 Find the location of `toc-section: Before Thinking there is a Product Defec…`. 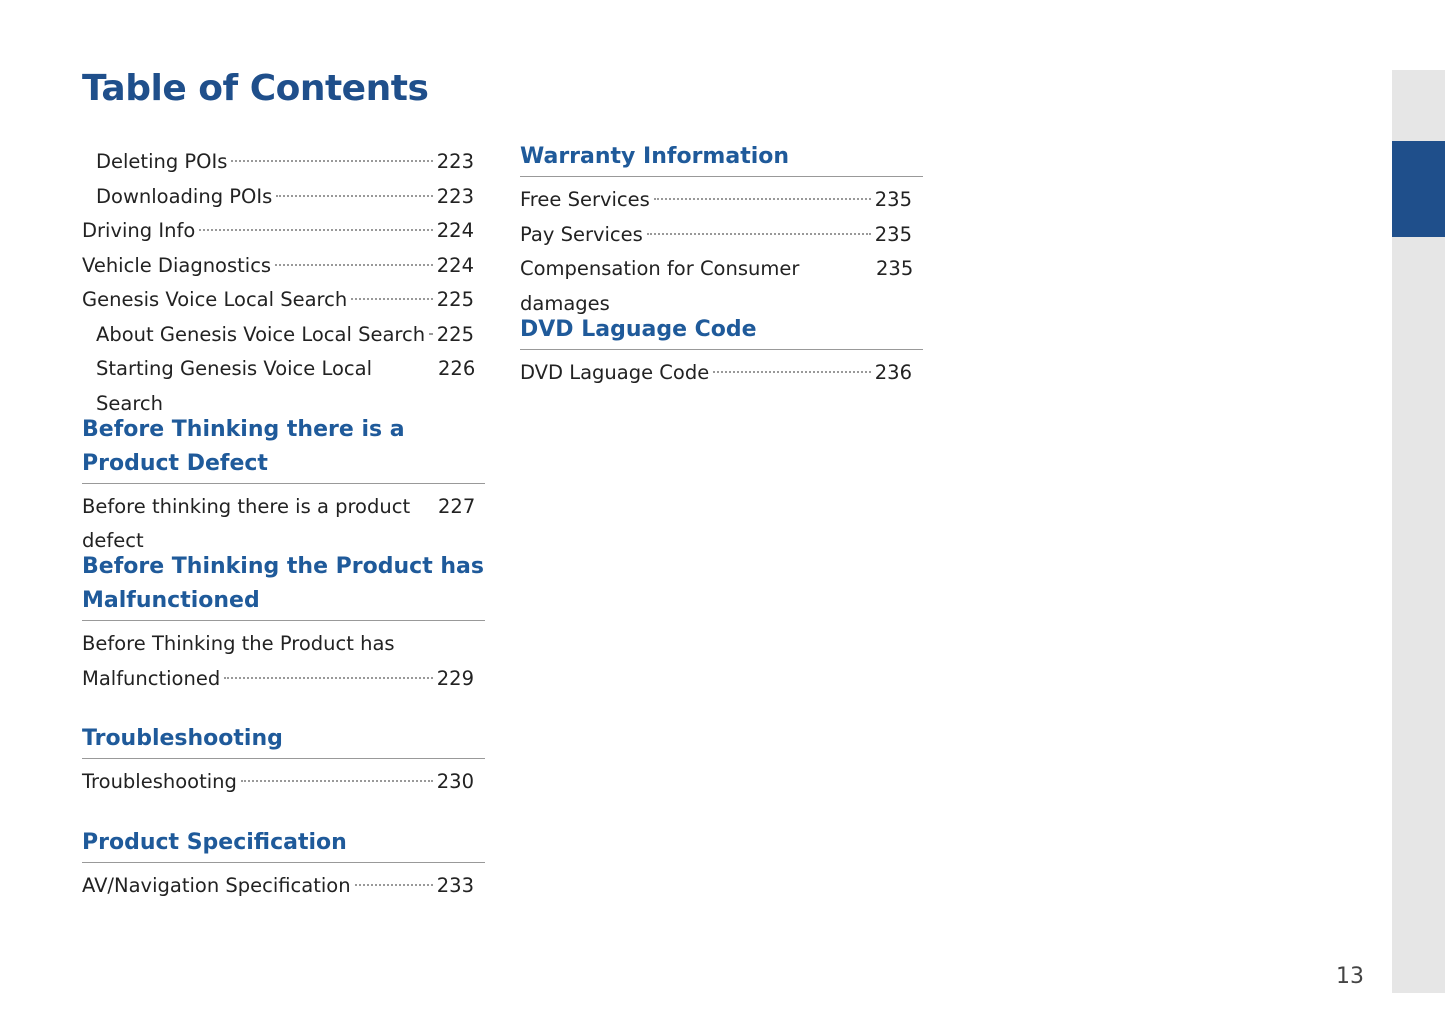

toc-section: Before Thinking there is a Product Defec… is located at coordinates (283, 483).